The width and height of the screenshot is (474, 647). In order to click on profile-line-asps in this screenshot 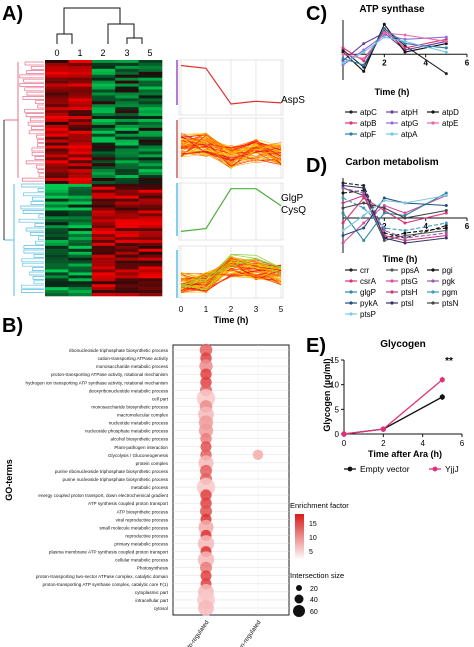, I will do `click(231, 84)`.